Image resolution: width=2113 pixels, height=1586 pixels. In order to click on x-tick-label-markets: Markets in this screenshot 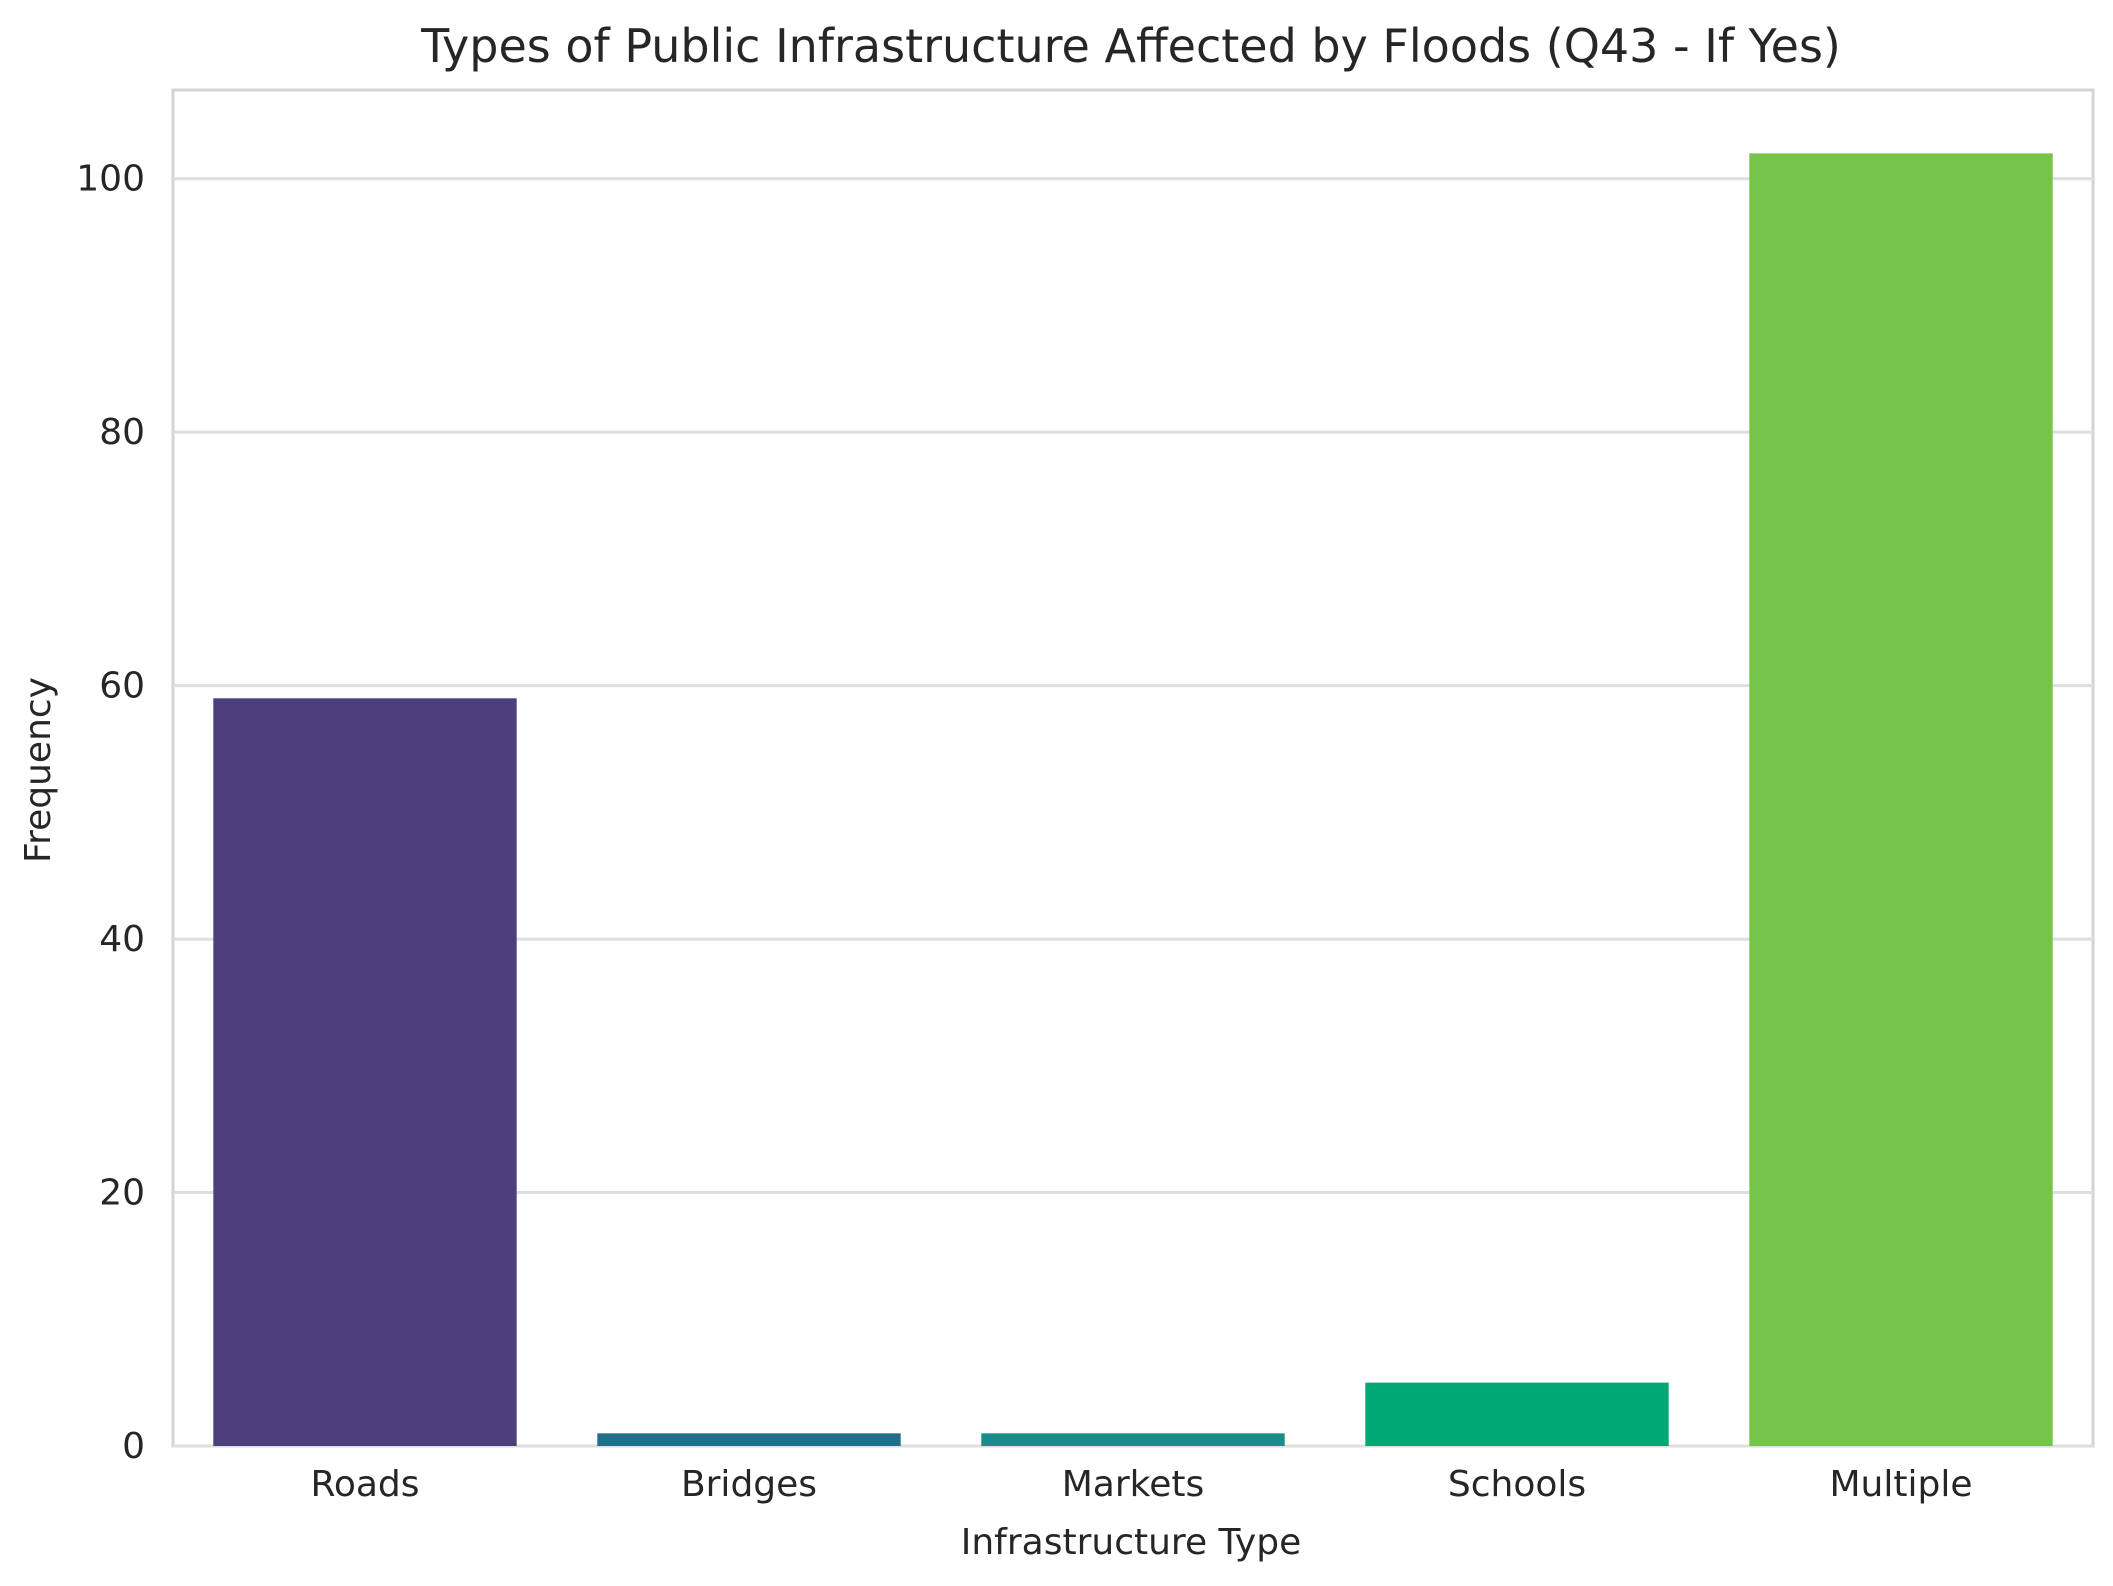, I will do `click(1133, 1484)`.